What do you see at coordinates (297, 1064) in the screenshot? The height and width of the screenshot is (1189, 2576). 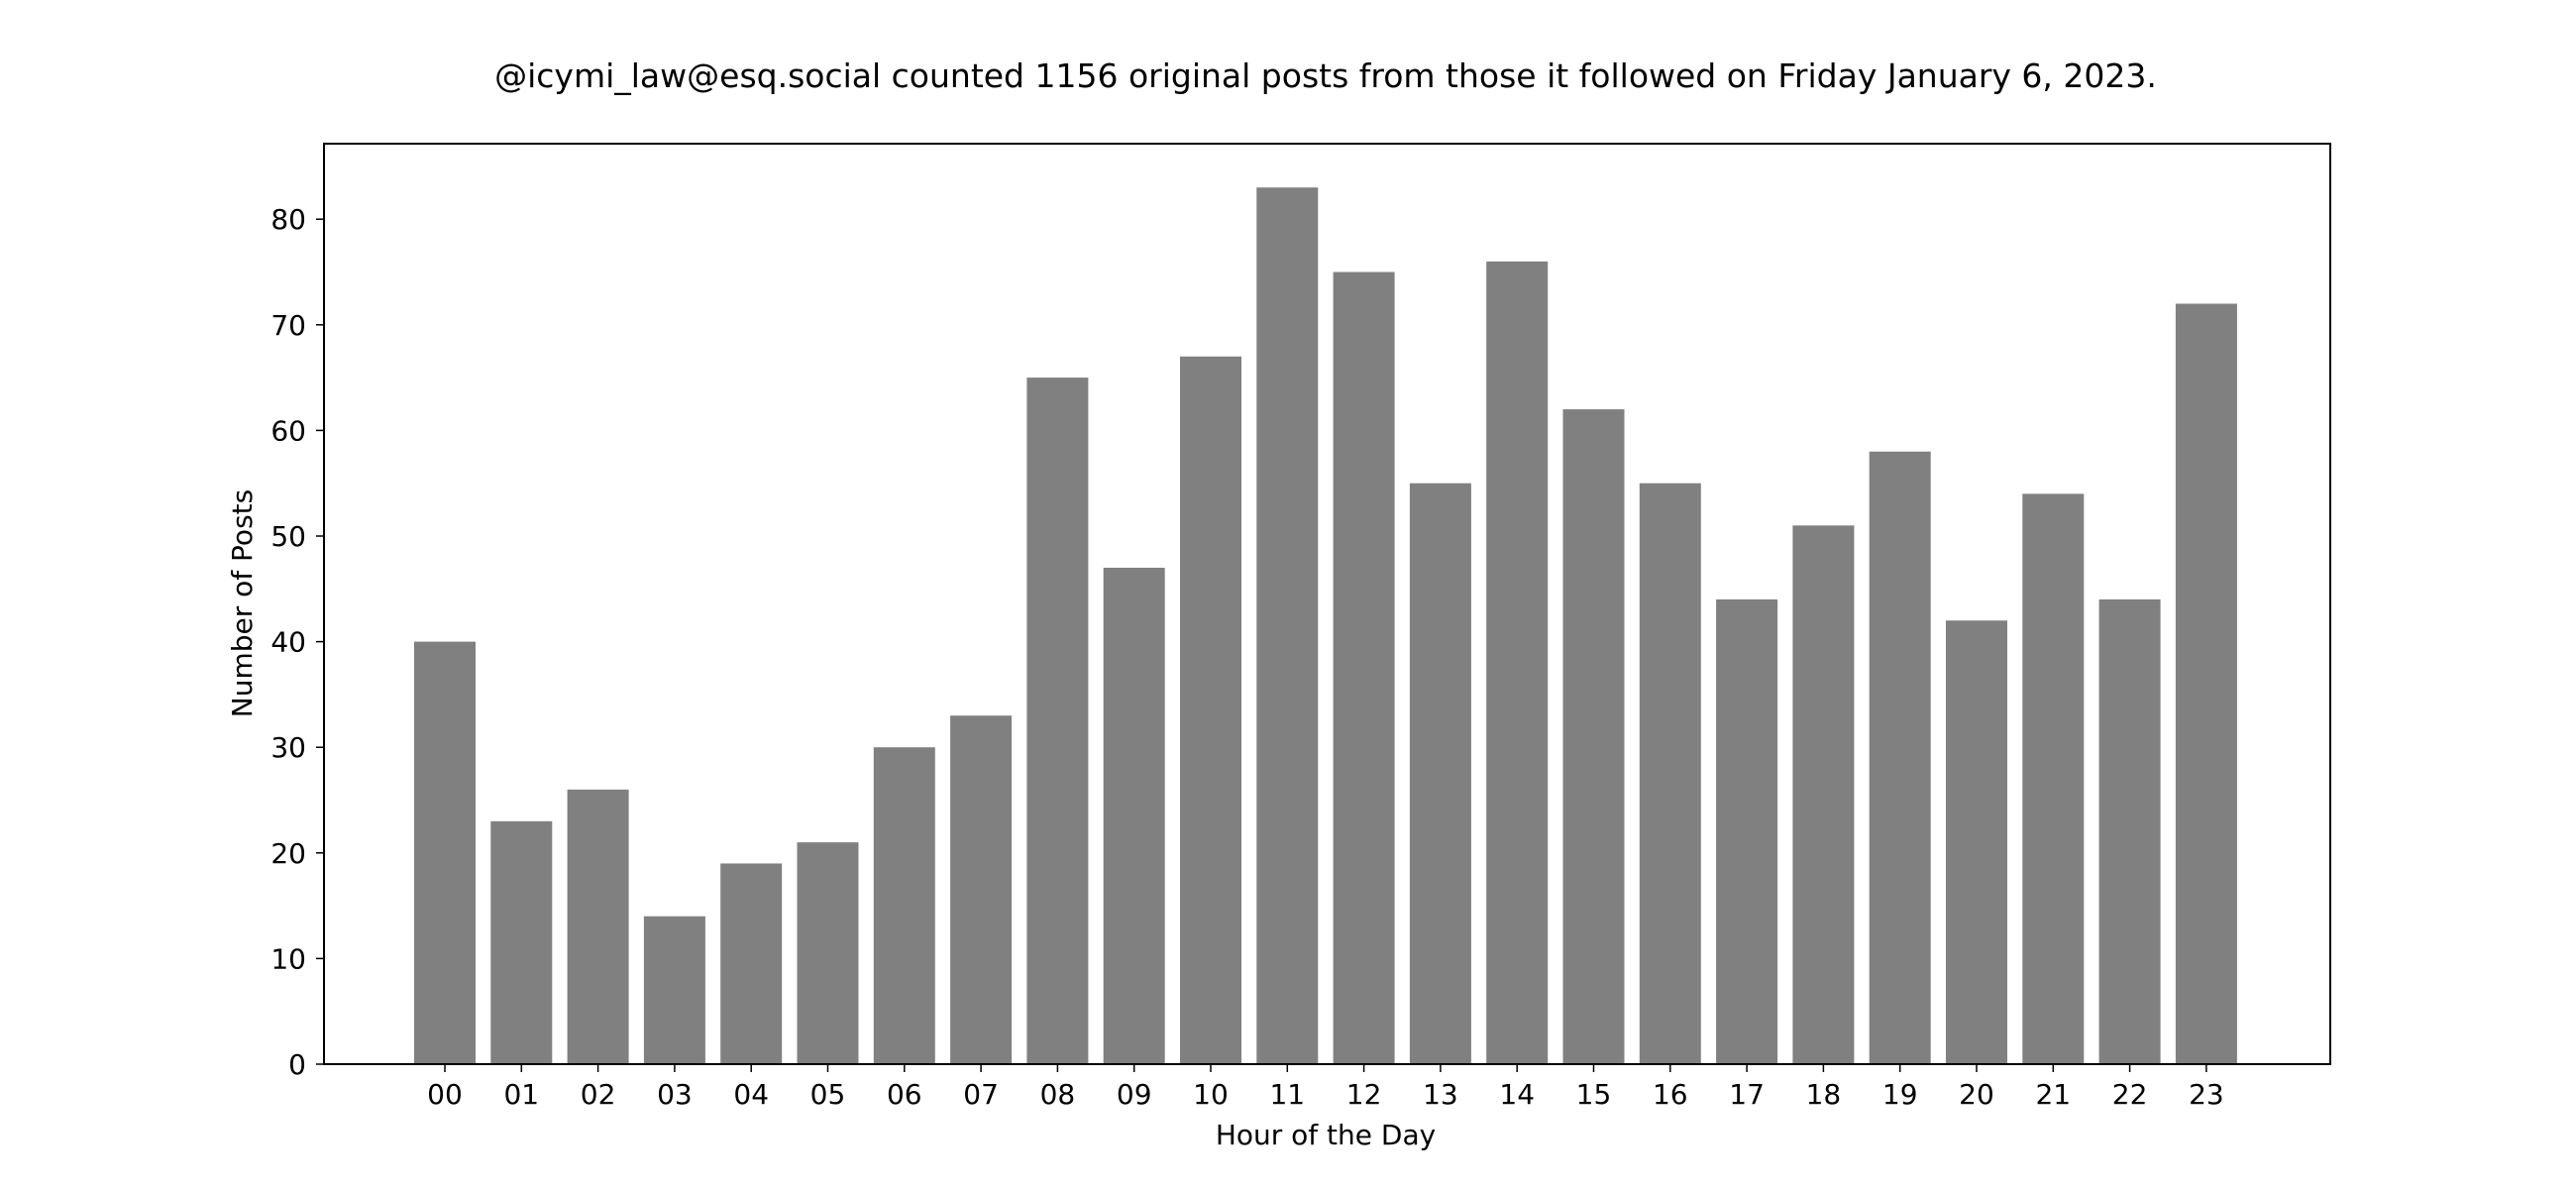 I see `y-tick-label: 0` at bounding box center [297, 1064].